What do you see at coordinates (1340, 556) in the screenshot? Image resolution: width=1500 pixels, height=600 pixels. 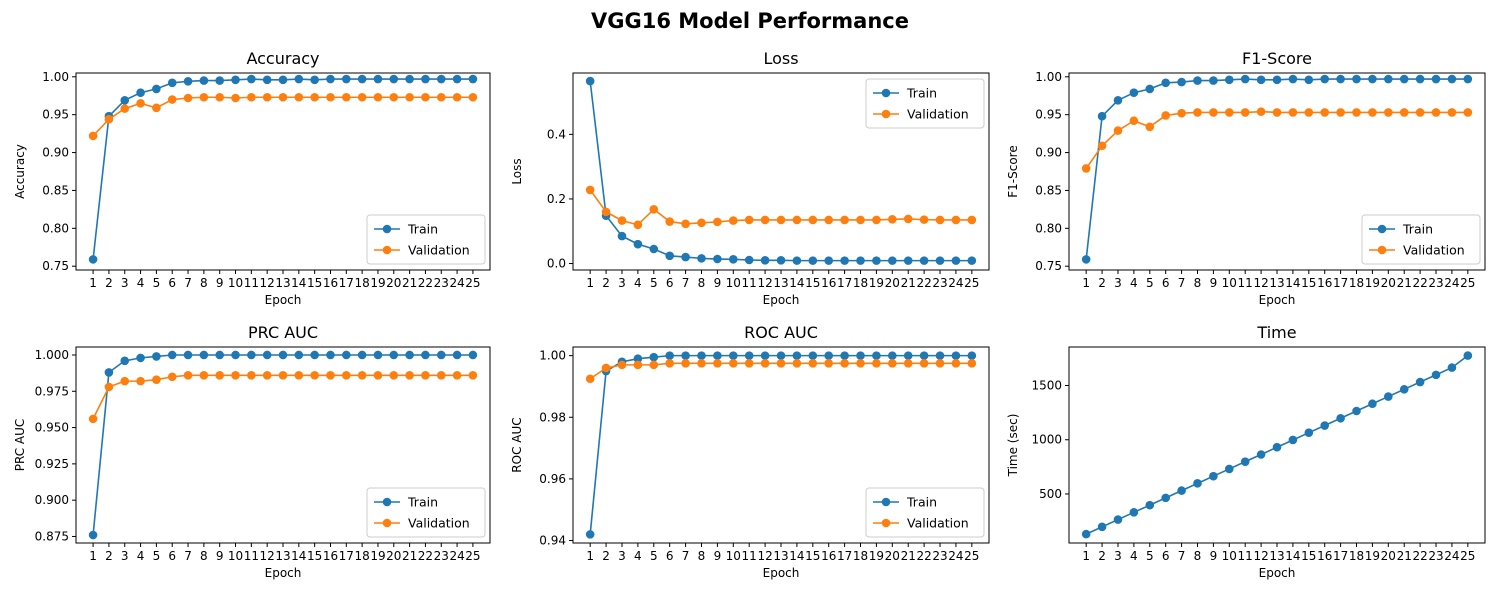 I see `x-tick-label: 17` at bounding box center [1340, 556].